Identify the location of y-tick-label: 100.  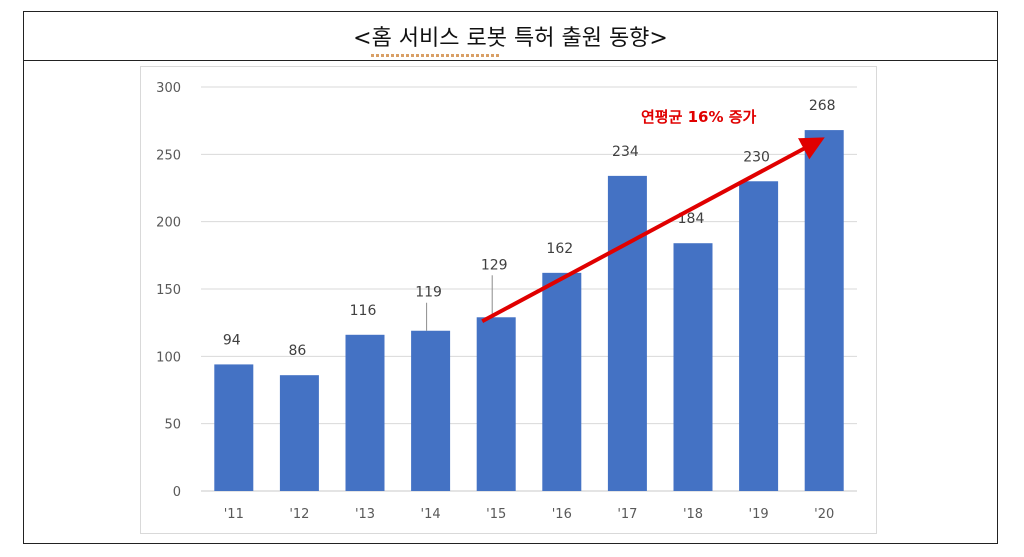
(168, 357).